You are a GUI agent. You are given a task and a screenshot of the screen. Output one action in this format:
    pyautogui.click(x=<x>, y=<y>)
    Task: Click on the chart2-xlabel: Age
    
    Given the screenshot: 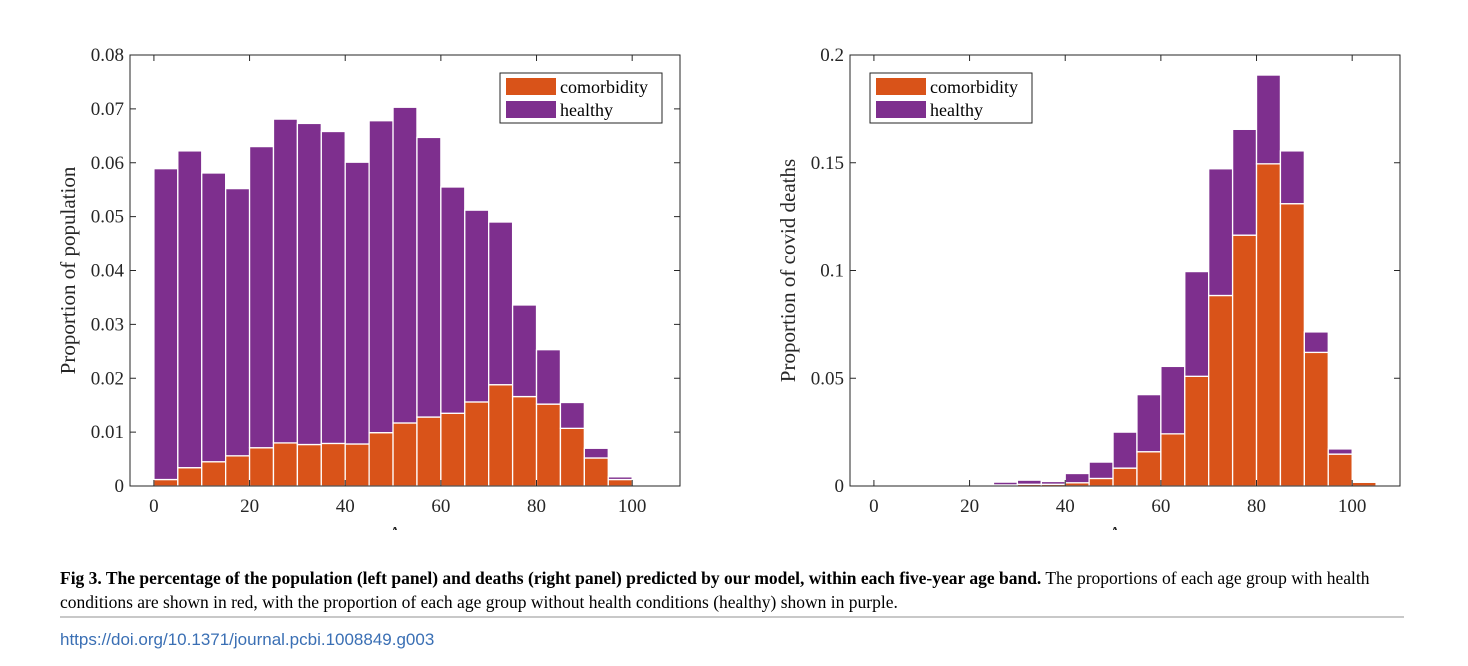 What is the action you would take?
    pyautogui.click(x=1125, y=526)
    